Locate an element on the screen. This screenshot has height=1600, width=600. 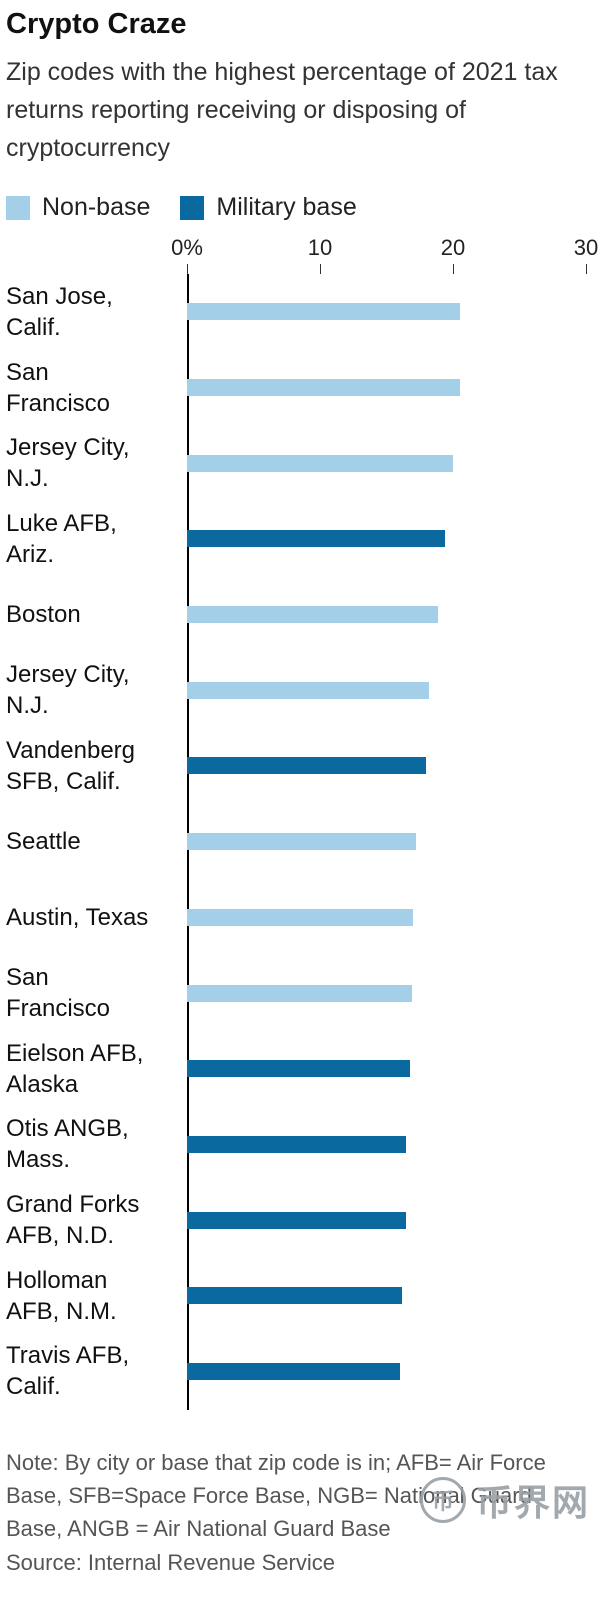
bar-row: Travis AFB, Calif. is located at coordinates (300, 1372).